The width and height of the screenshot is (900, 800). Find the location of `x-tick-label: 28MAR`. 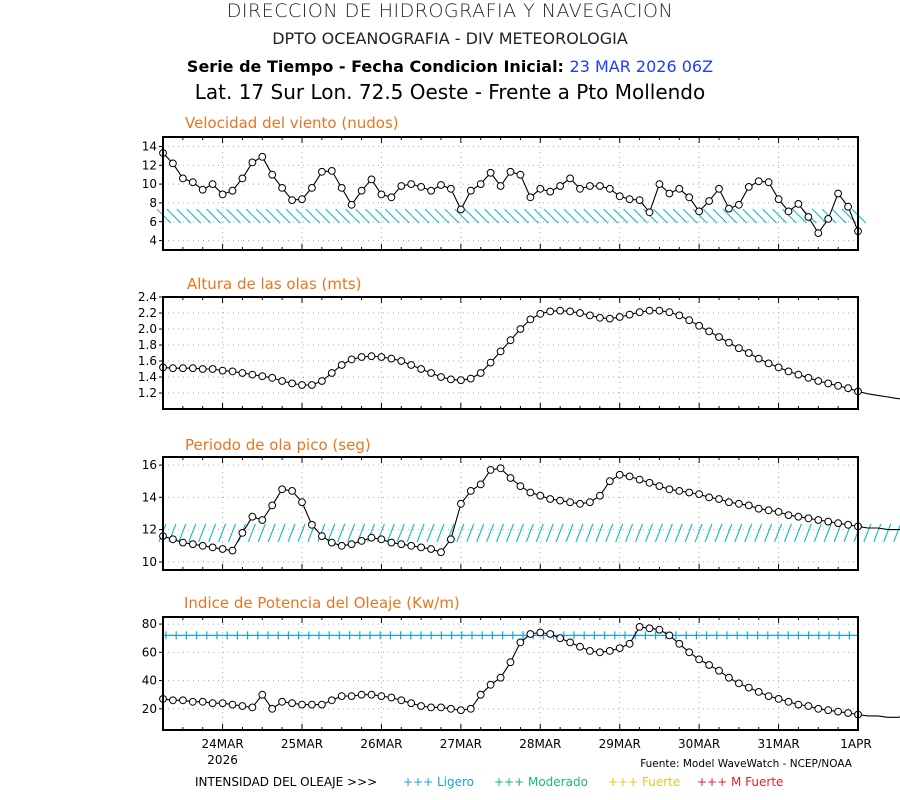

x-tick-label: 28MAR is located at coordinates (540, 744).